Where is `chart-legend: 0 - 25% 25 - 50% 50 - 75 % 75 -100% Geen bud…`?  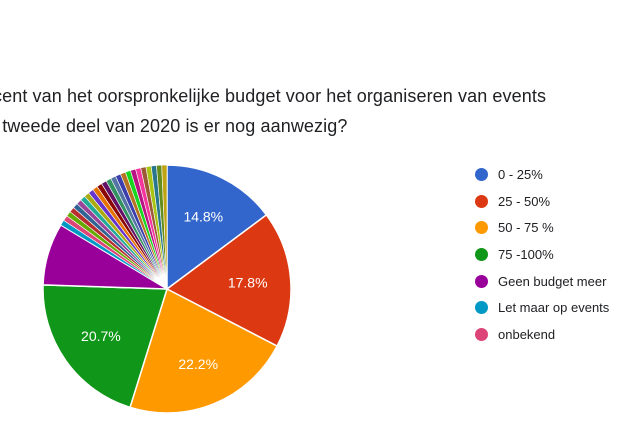 chart-legend: 0 - 25% 25 - 50% 50 - 75 % 75 -100% Geen bud… is located at coordinates (559, 254).